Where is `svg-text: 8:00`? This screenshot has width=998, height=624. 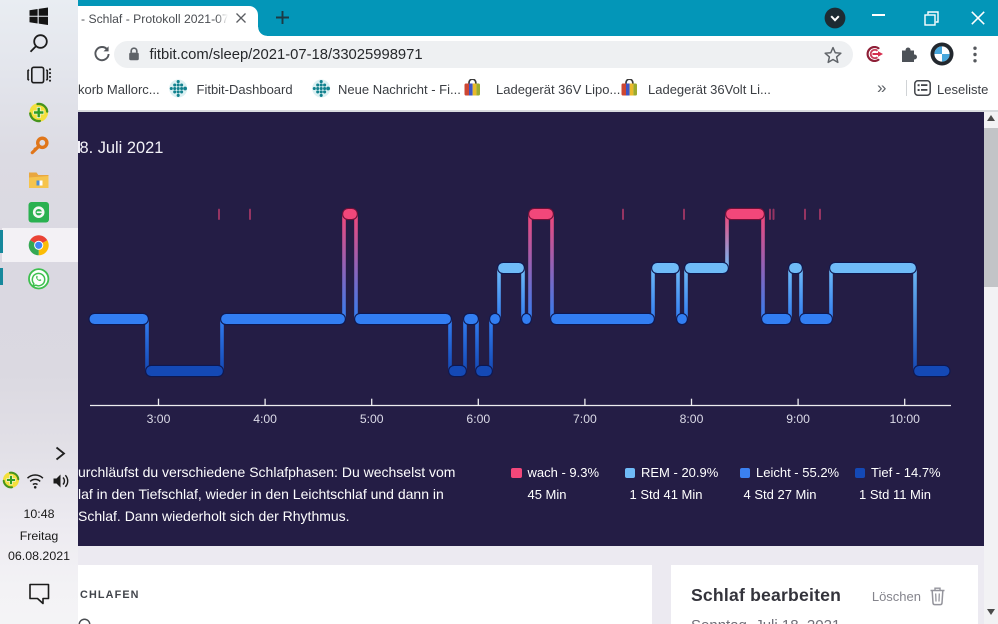
svg-text: 8:00 is located at coordinates (692, 419).